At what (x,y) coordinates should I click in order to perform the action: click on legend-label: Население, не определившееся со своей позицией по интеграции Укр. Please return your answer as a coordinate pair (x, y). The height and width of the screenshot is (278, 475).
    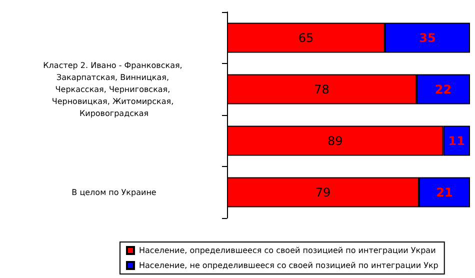
    Looking at the image, I should click on (288, 265).